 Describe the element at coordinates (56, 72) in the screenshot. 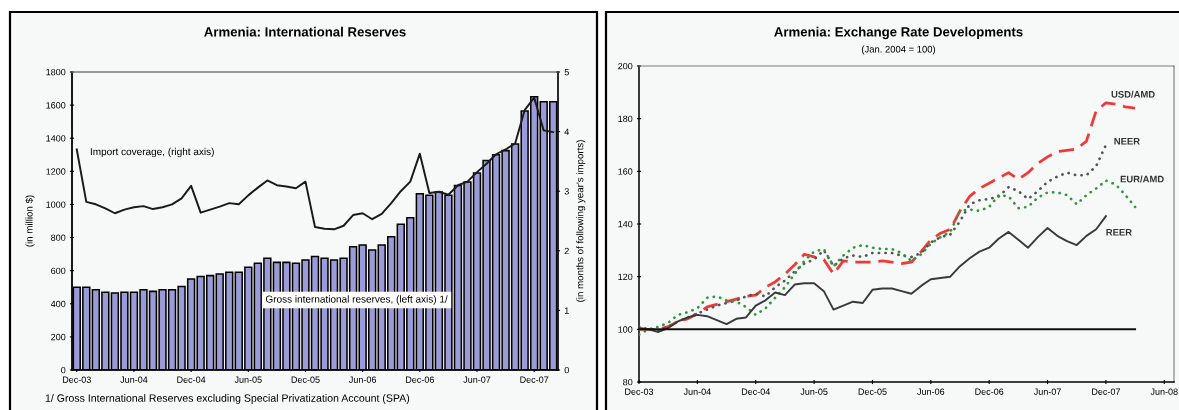

I see `y-tick-label: 1800` at that location.